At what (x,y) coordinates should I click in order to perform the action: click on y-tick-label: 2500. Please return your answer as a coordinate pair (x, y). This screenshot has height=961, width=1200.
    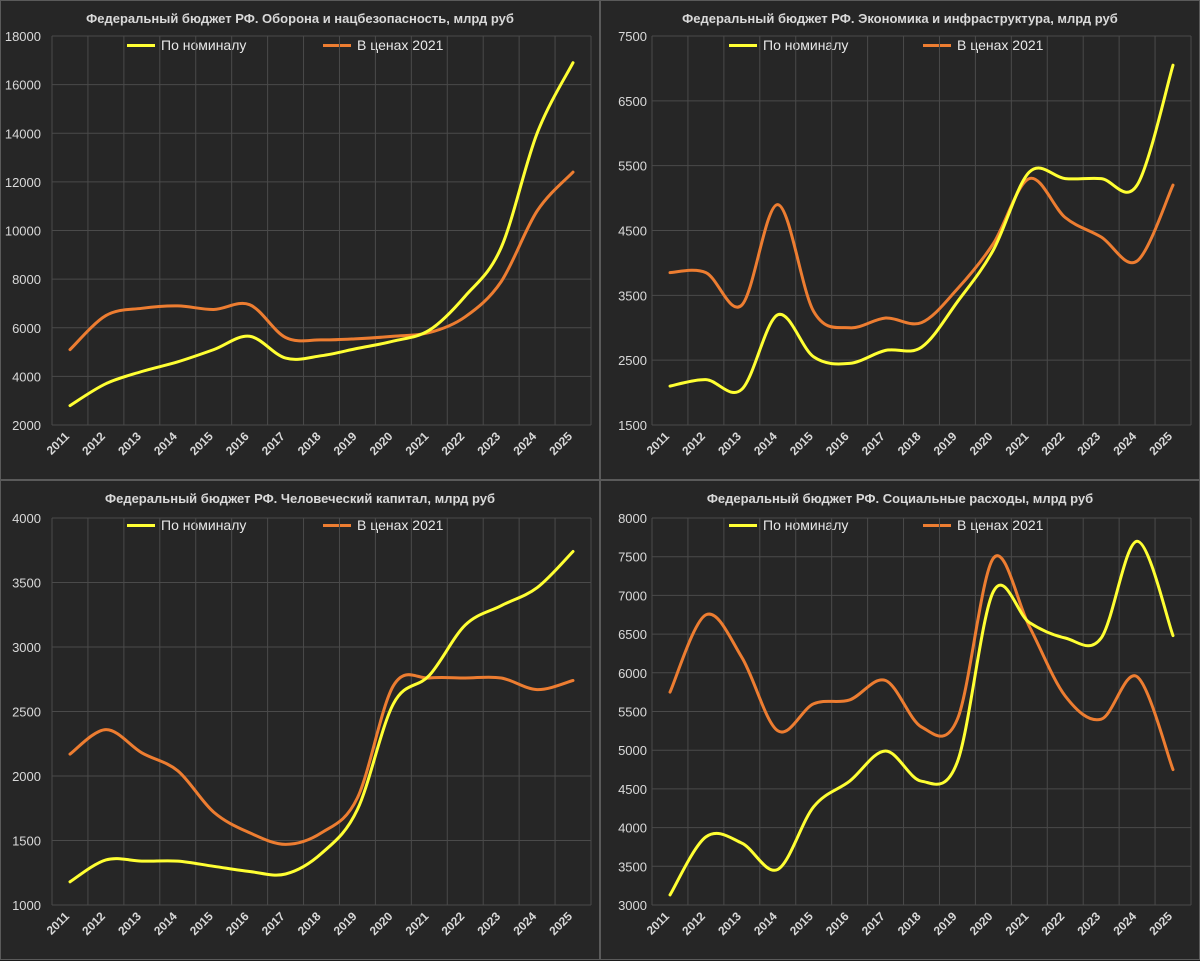
    Looking at the image, I should click on (632, 360).